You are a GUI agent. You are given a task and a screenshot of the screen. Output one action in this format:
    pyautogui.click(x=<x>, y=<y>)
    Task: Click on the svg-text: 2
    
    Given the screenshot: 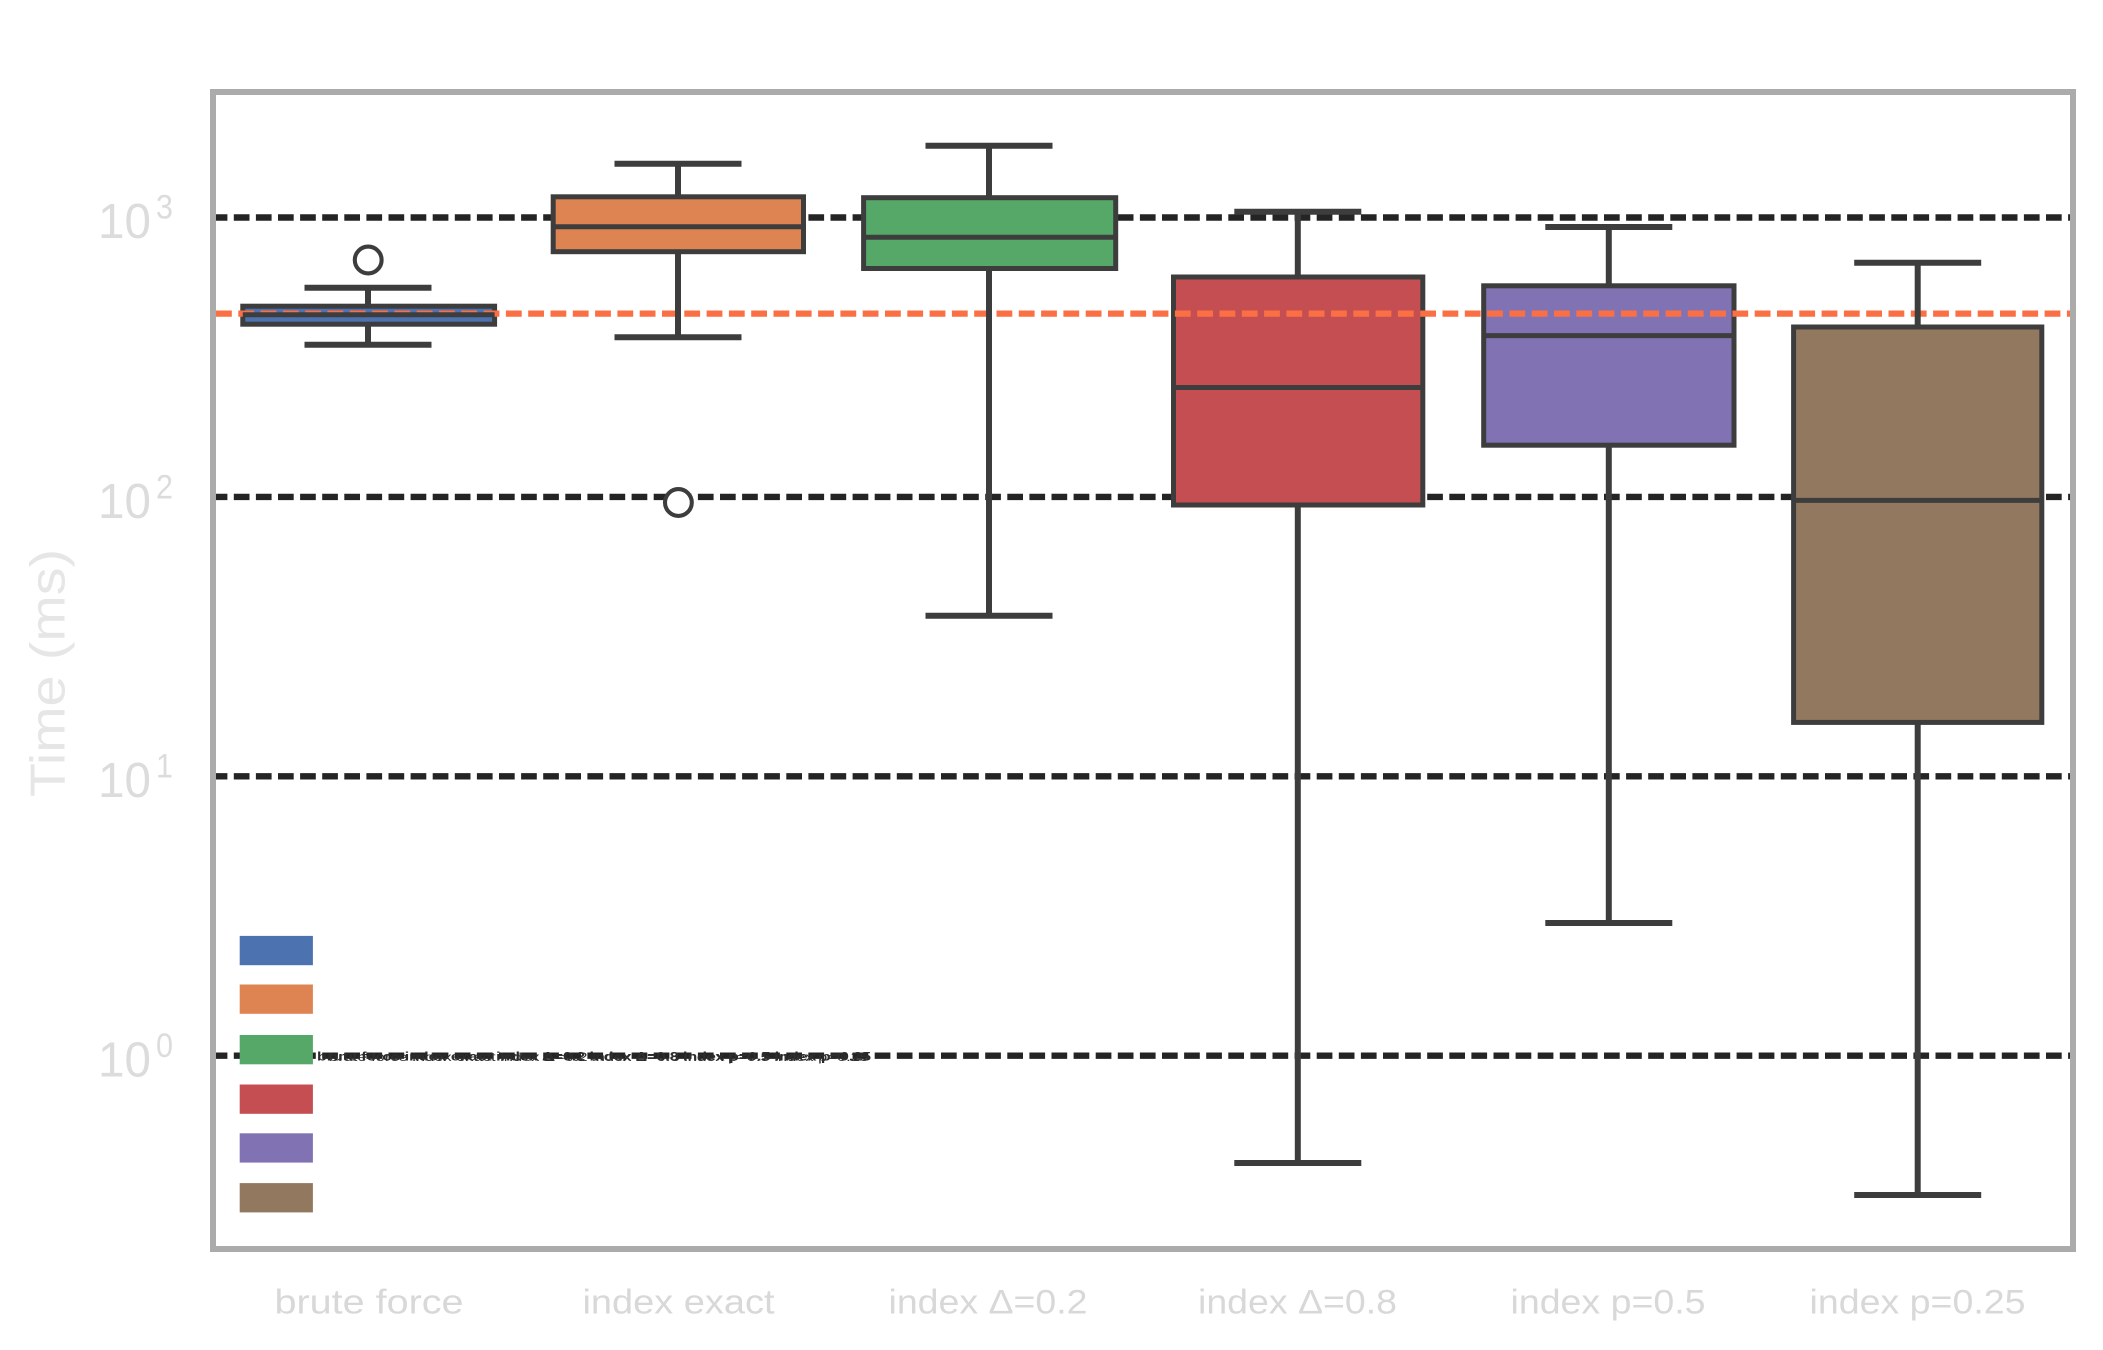 What is the action you would take?
    pyautogui.click(x=164, y=487)
    